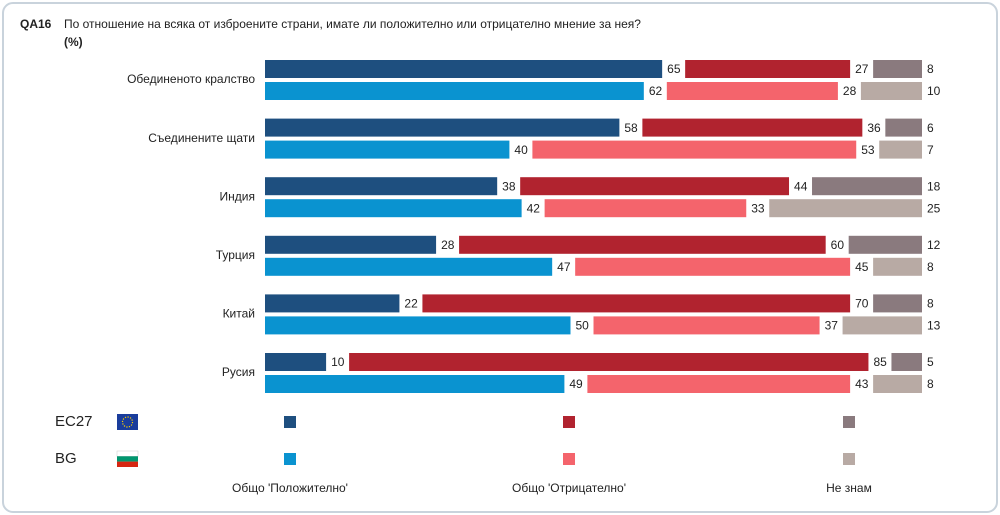  What do you see at coordinates (36, 24) in the screenshot?
I see `question-code: QA16` at bounding box center [36, 24].